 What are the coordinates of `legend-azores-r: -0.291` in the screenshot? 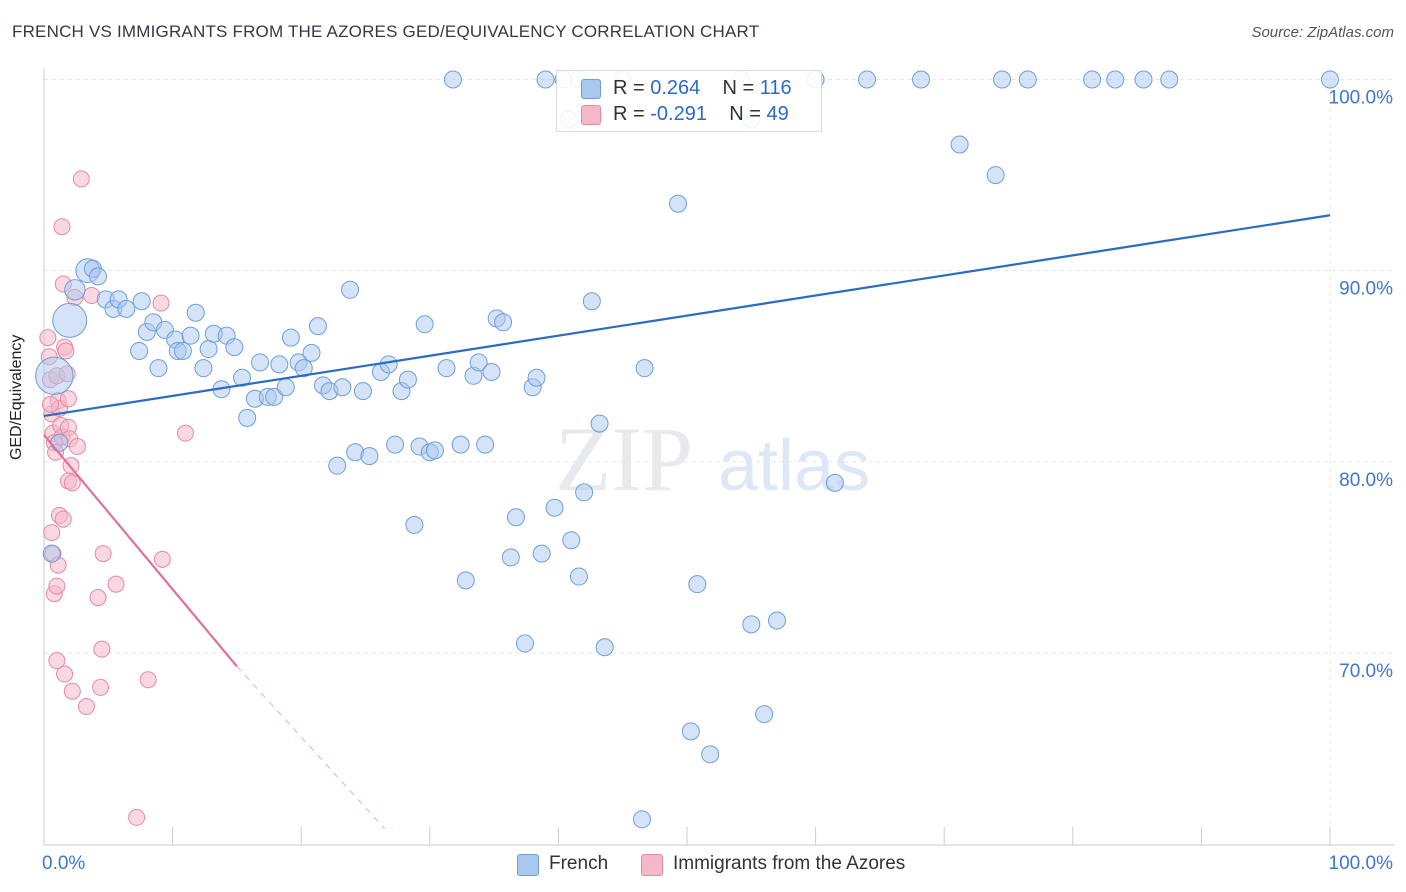 It's located at (678, 114).